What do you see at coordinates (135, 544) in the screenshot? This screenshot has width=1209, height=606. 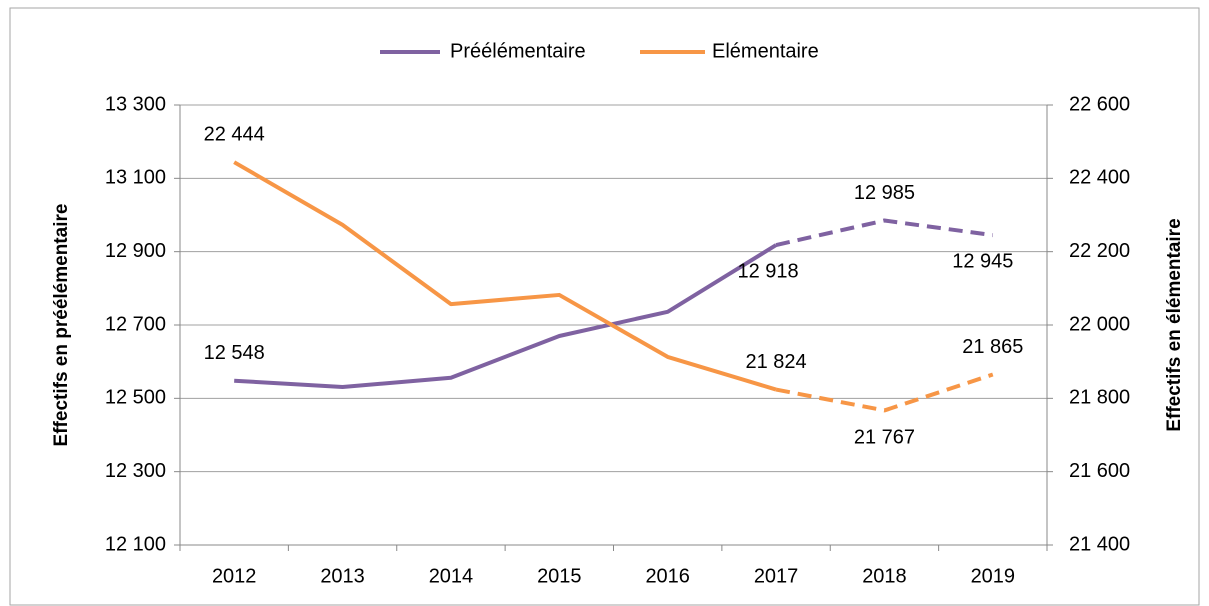 I see `y-tick-label: 12 100` at bounding box center [135, 544].